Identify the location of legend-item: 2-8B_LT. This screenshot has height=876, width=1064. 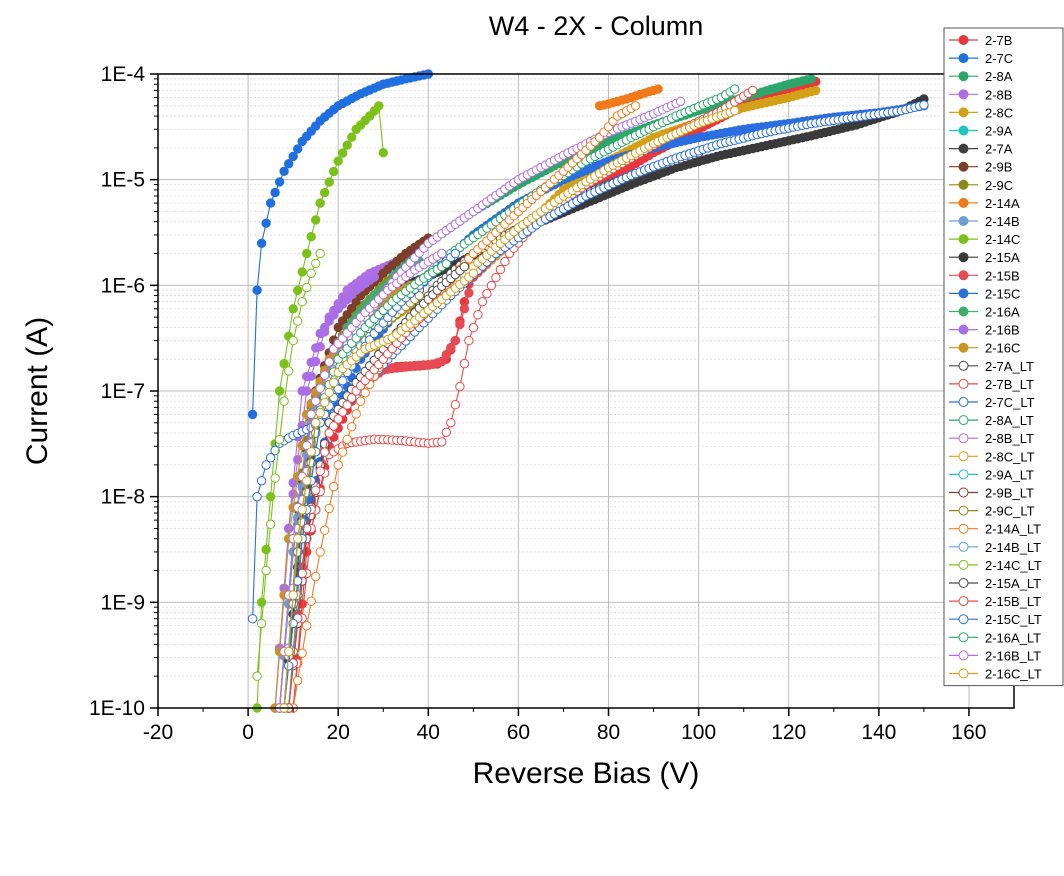
(991, 438).